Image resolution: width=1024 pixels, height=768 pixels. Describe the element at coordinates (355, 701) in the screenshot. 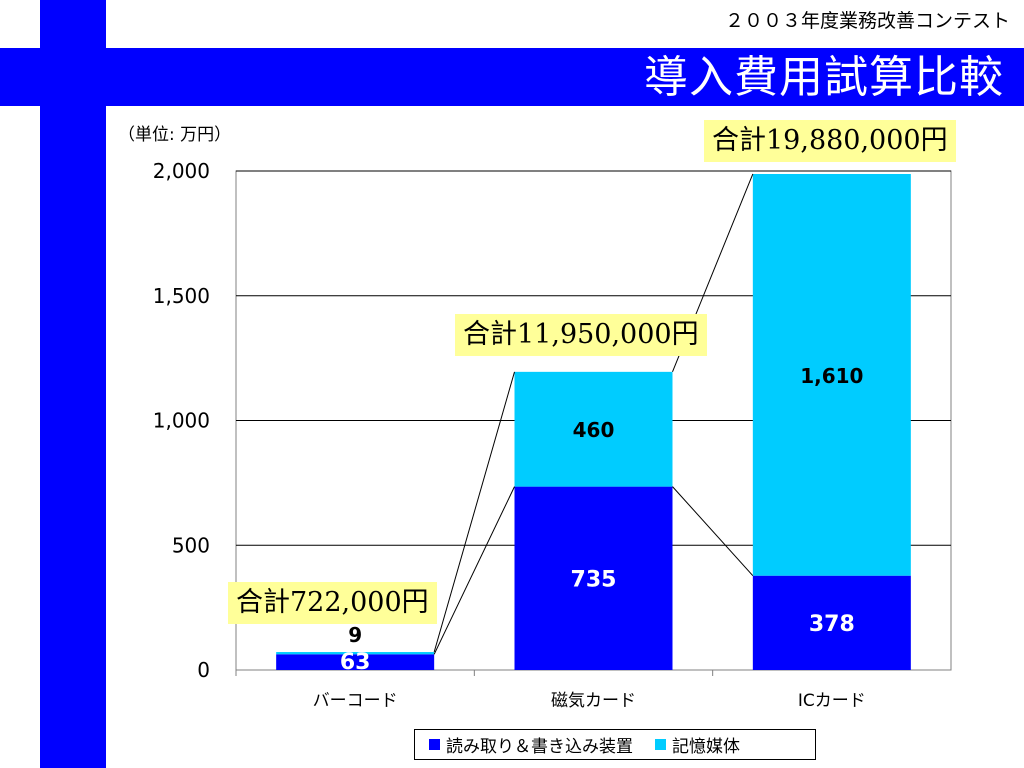

I see `x-tick-label: バーコード` at that location.